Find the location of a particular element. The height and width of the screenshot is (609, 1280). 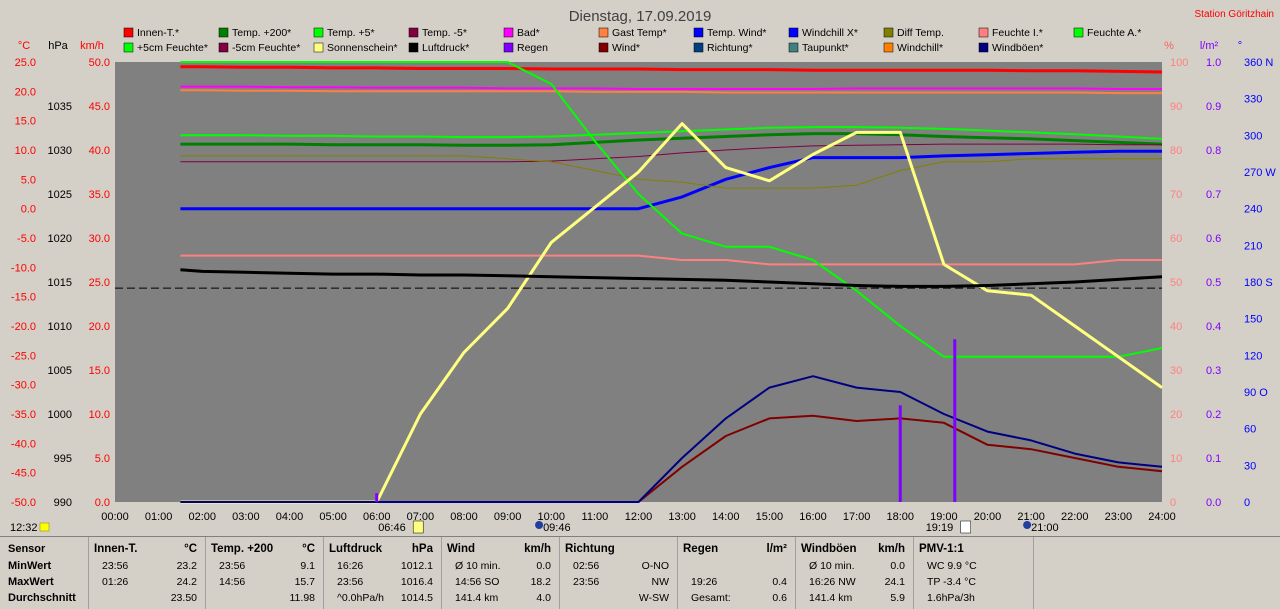

stats-label-max: MaxWert is located at coordinates (31, 582).